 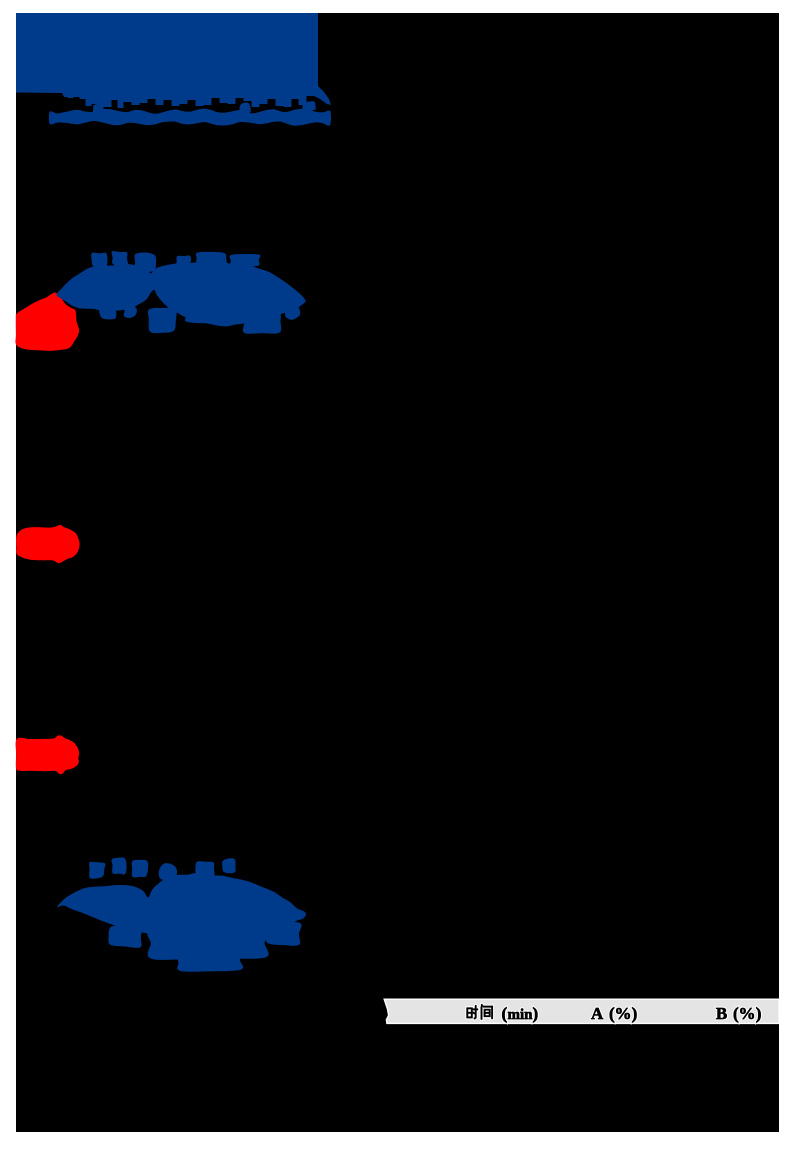 What do you see at coordinates (721, 1013) in the screenshot?
I see `svg-text: B` at bounding box center [721, 1013].